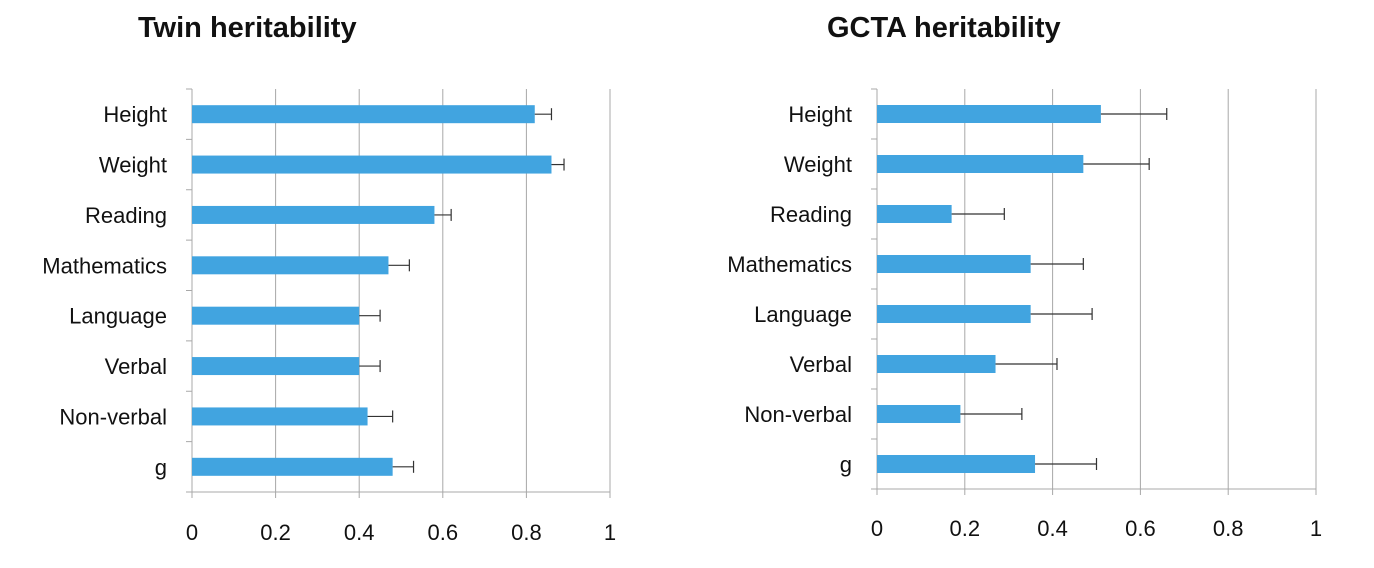 Image resolution: width=1374 pixels, height=568 pixels. I want to click on chart-title: Twin heritability, so click(247, 28).